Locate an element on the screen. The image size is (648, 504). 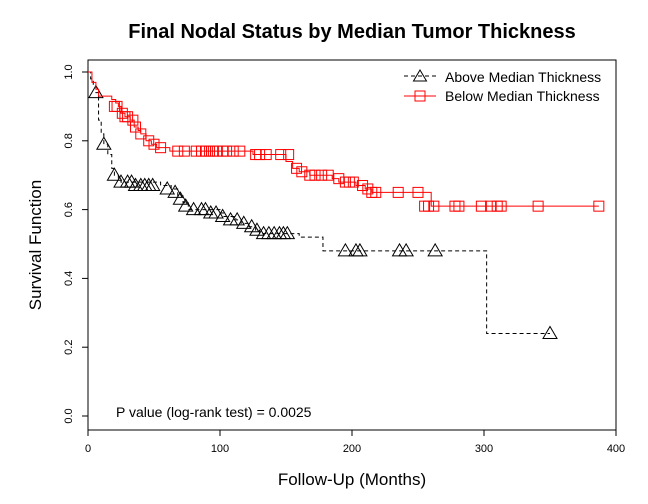
p-value-annotation: P value (log-rank test) = 0.0025 is located at coordinates (214, 412).